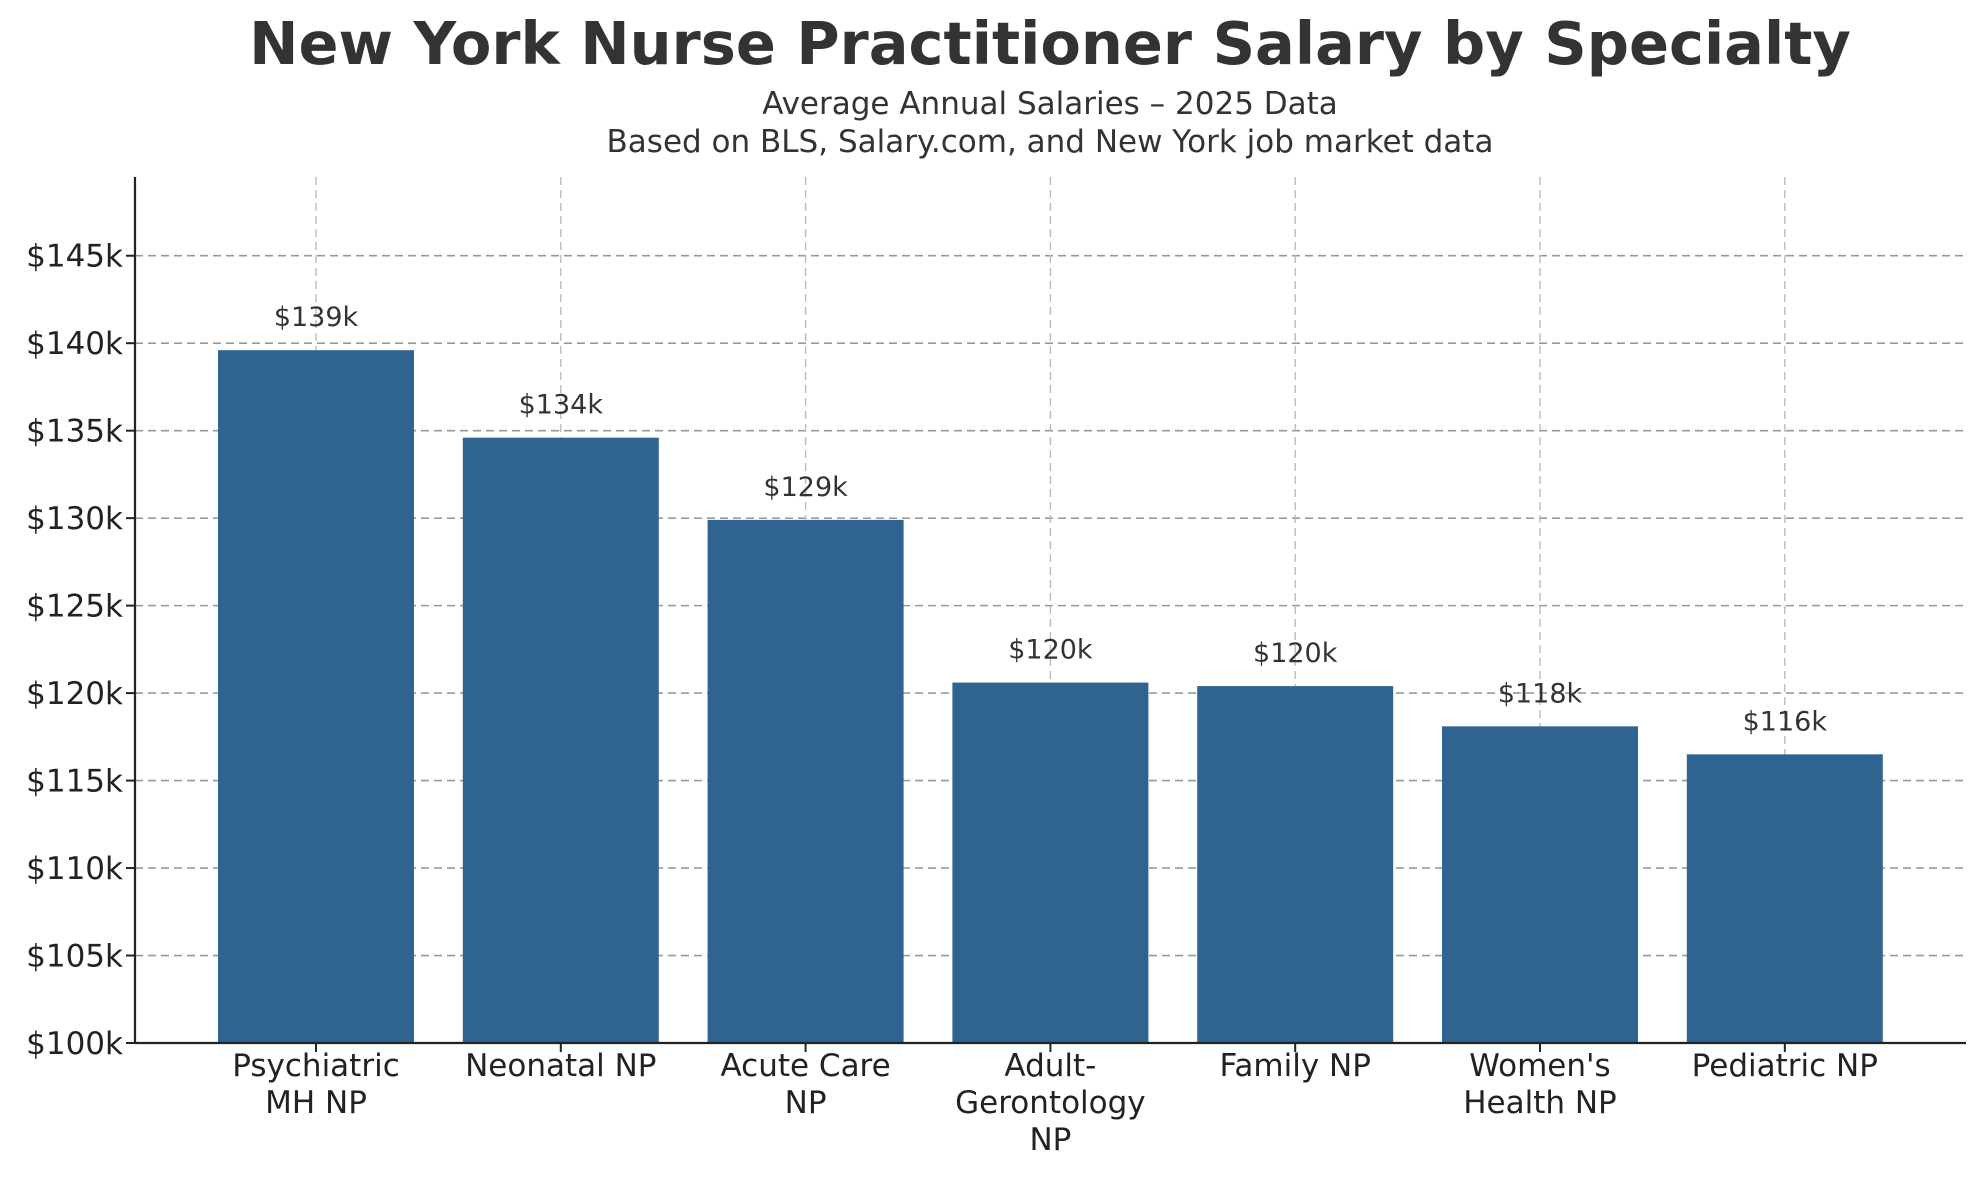 Image resolution: width=1979 pixels, height=1180 pixels. Describe the element at coordinates (74, 432) in the screenshot. I see `y-tick-label-7: $135k` at that location.